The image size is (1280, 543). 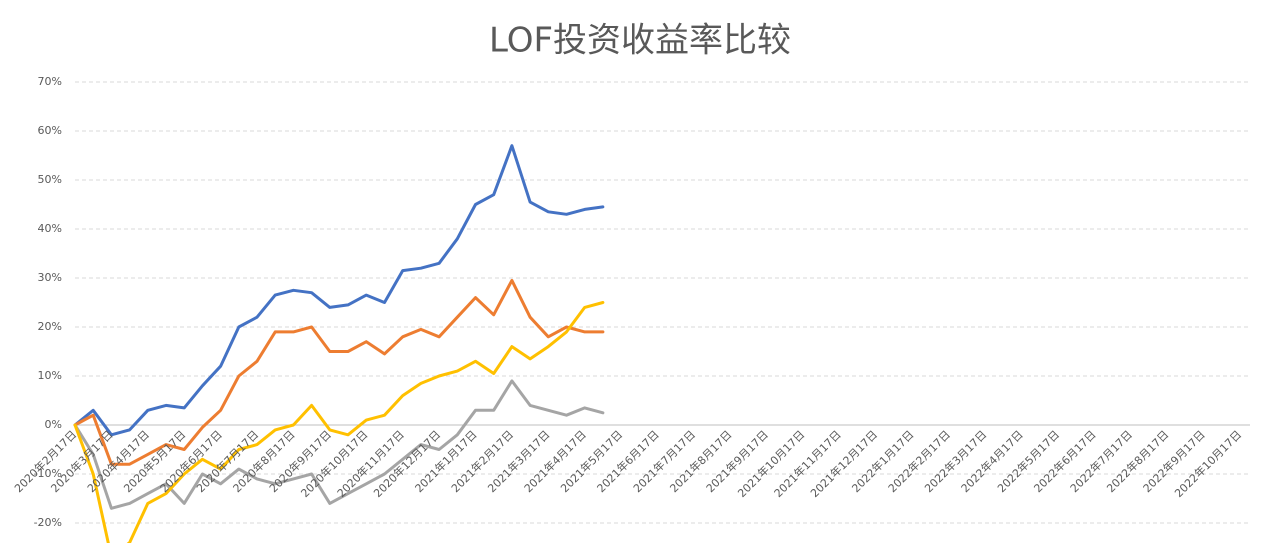 What do you see at coordinates (50, 130) in the screenshot?
I see `y-tick-label: 60%` at bounding box center [50, 130].